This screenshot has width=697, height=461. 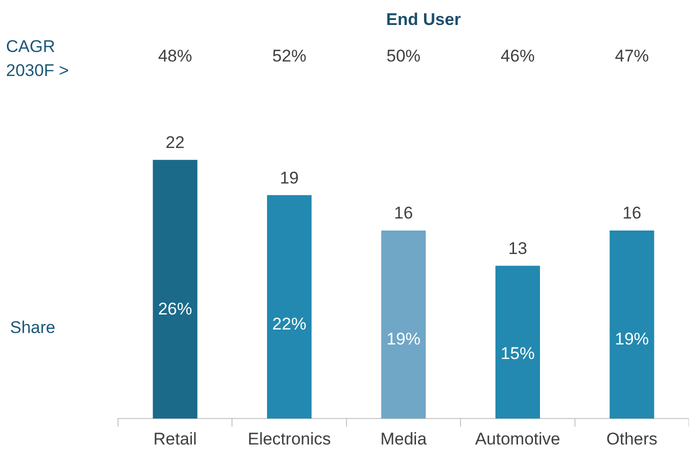 I want to click on text: 50%, so click(x=403, y=56).